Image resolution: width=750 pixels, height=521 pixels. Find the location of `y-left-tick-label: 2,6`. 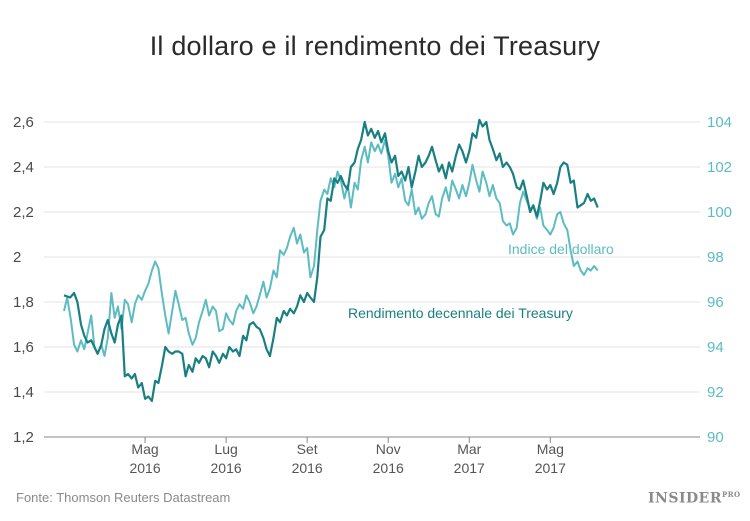

y-left-tick-label: 2,6 is located at coordinates (23, 122).